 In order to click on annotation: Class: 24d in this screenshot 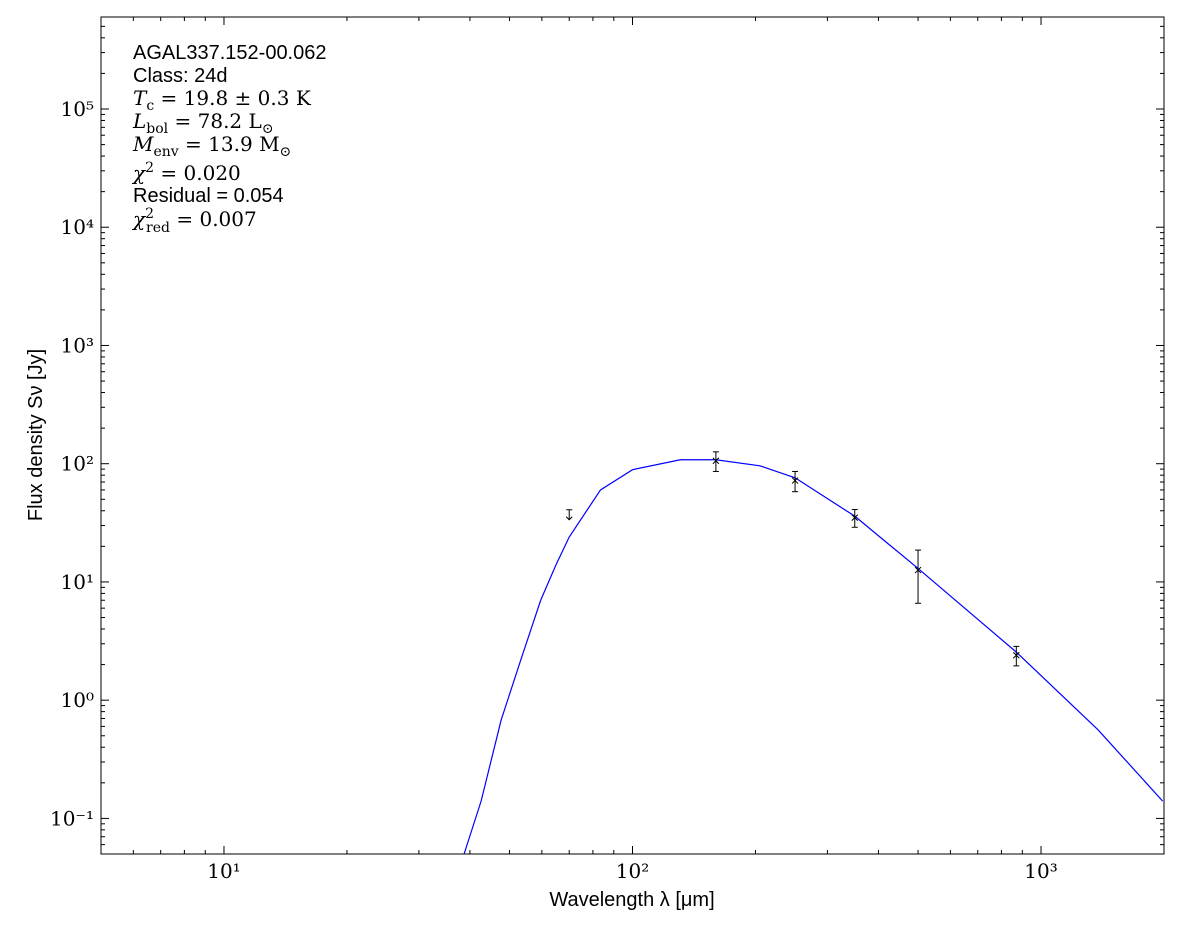, I will do `click(180, 76)`.